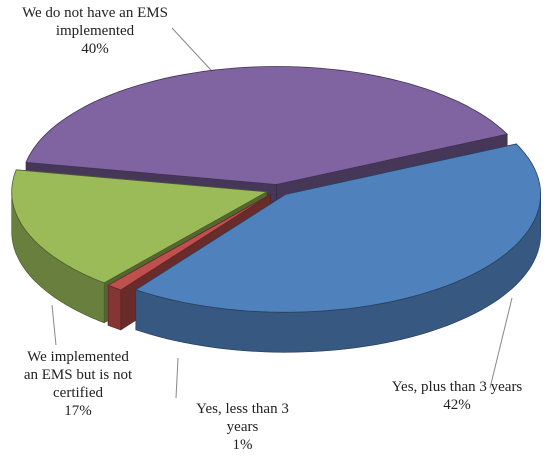 The image size is (550, 458). What do you see at coordinates (114, 307) in the screenshot?
I see `slice-side` at bounding box center [114, 307].